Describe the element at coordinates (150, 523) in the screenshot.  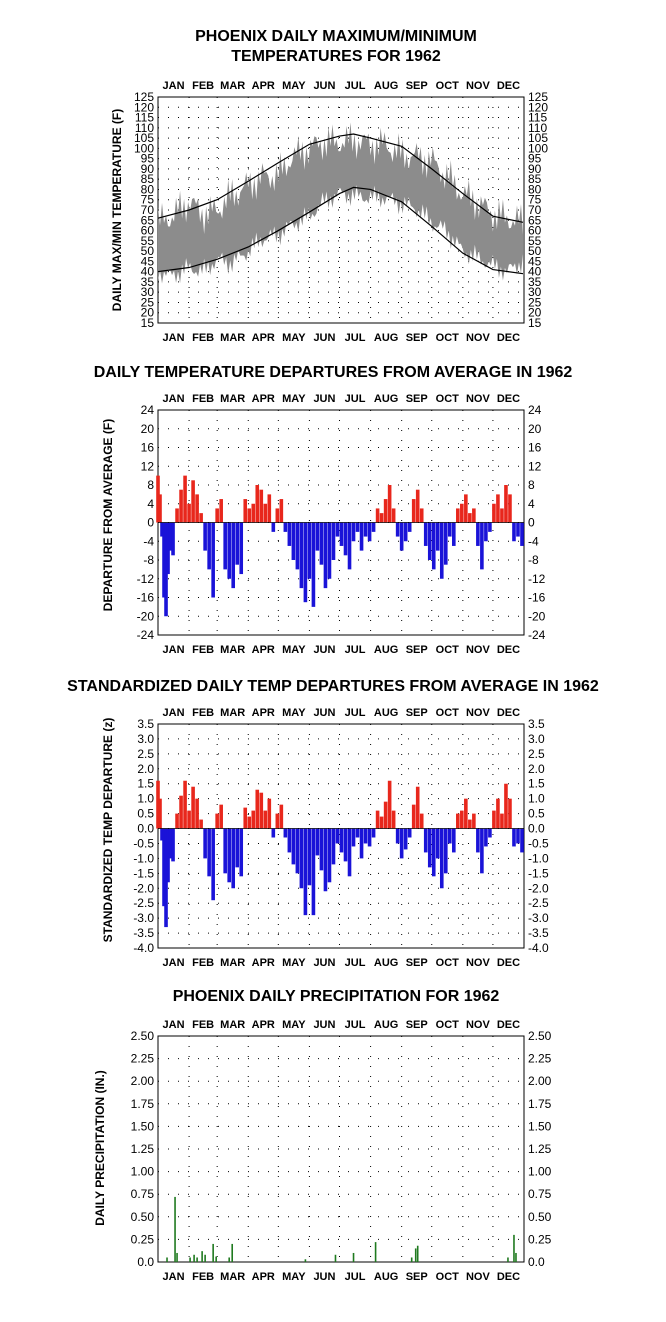
I see `y-tick-label: 0` at that location.